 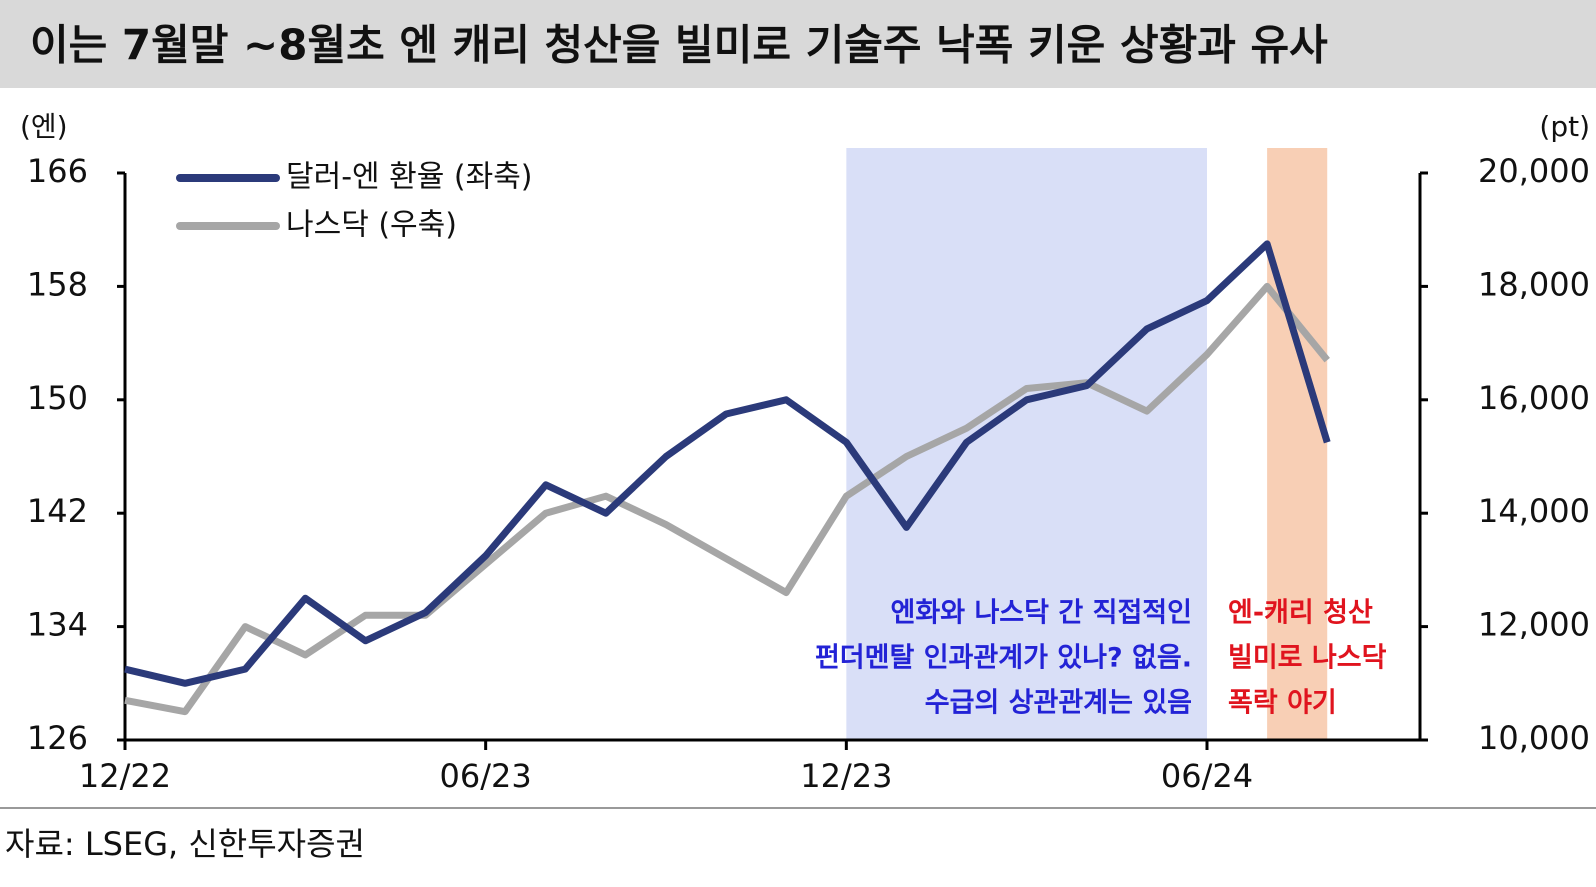 I want to click on annotation: 펀더멘탈 인과관계가 있나? 없음., so click(x=1003, y=658).